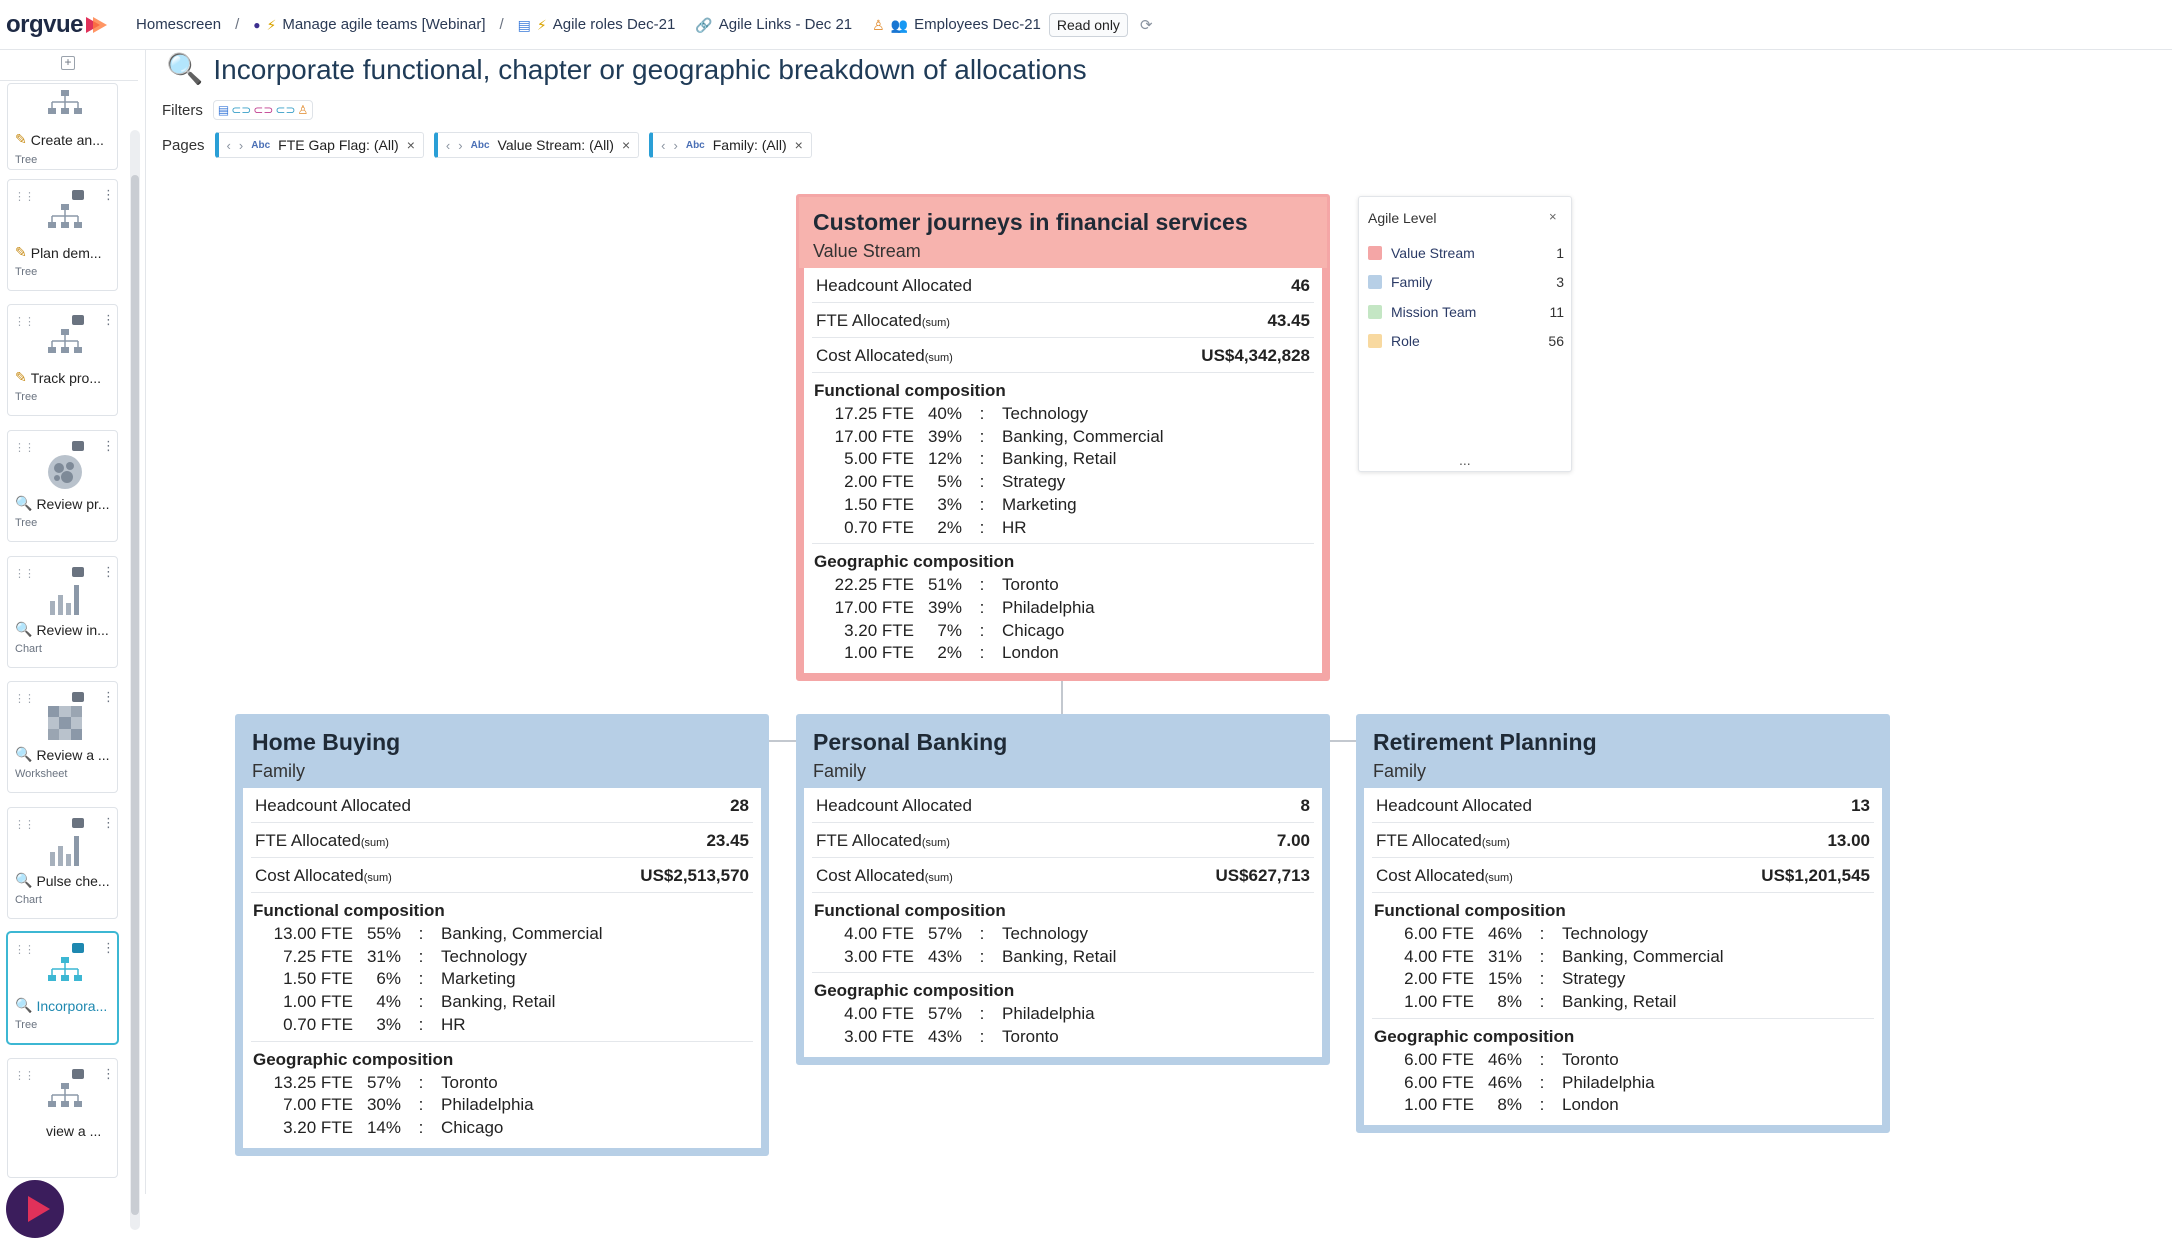  What do you see at coordinates (1466, 312) in the screenshot?
I see `legend-item: Mission Team 11` at bounding box center [1466, 312].